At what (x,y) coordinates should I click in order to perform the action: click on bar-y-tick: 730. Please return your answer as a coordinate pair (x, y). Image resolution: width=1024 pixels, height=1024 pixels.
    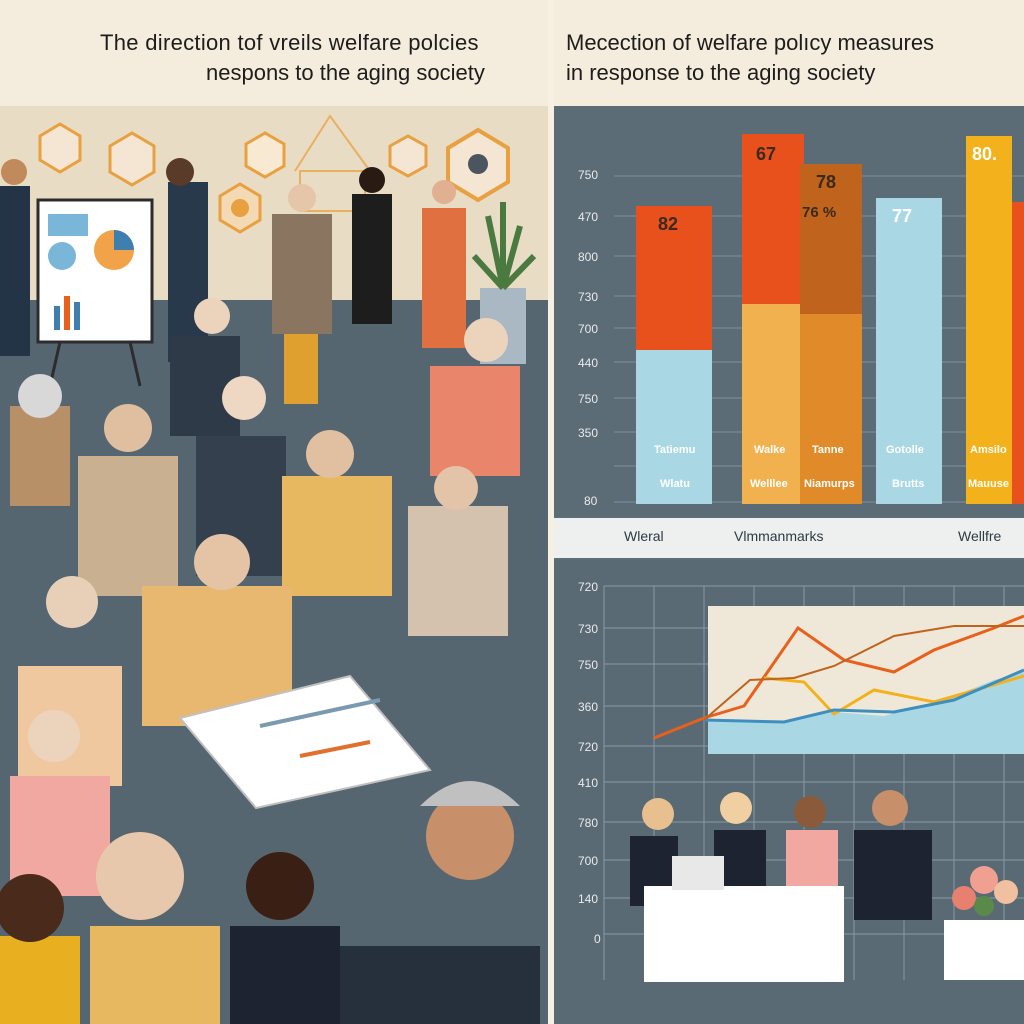
    Looking at the image, I should click on (588, 297).